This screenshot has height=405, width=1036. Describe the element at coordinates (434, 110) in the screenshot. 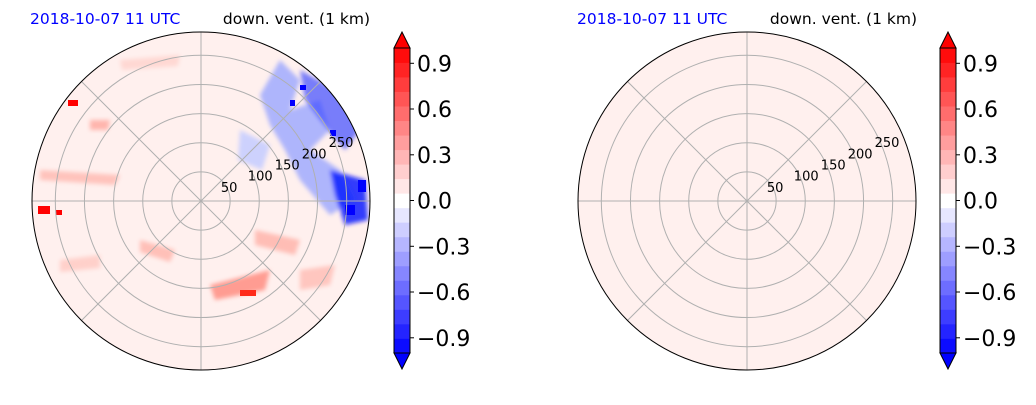

I see `left-colorbar-tick-label-1: 0.6` at that location.